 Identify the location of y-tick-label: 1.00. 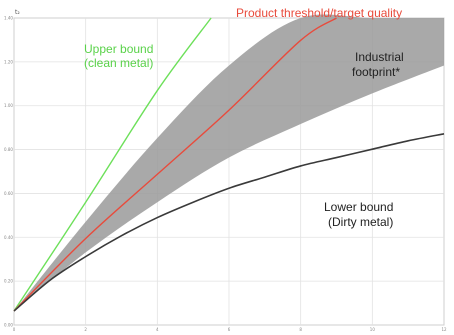
(8, 105).